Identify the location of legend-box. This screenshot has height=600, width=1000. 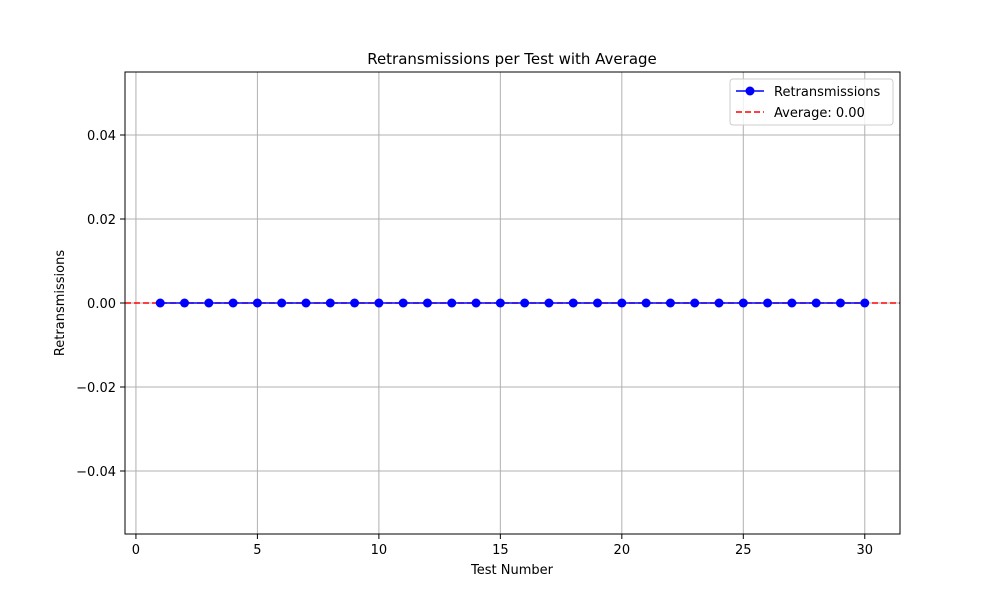
(811, 102).